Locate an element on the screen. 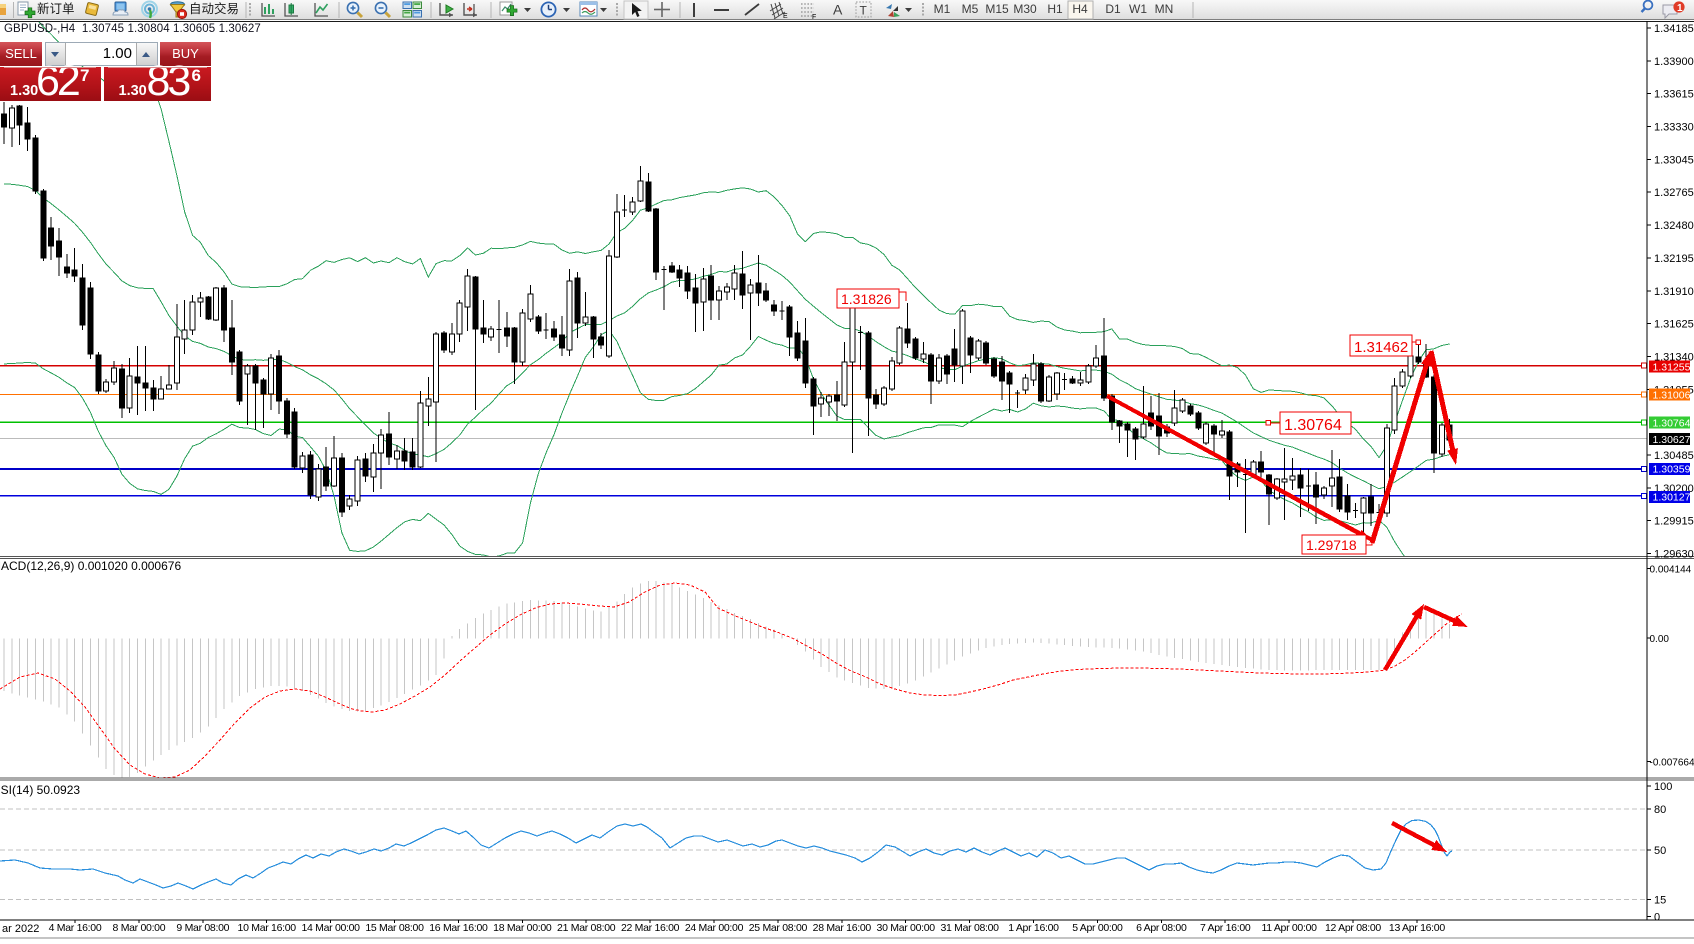  svg-text: 1 Apr 16:00 is located at coordinates (1033, 928).